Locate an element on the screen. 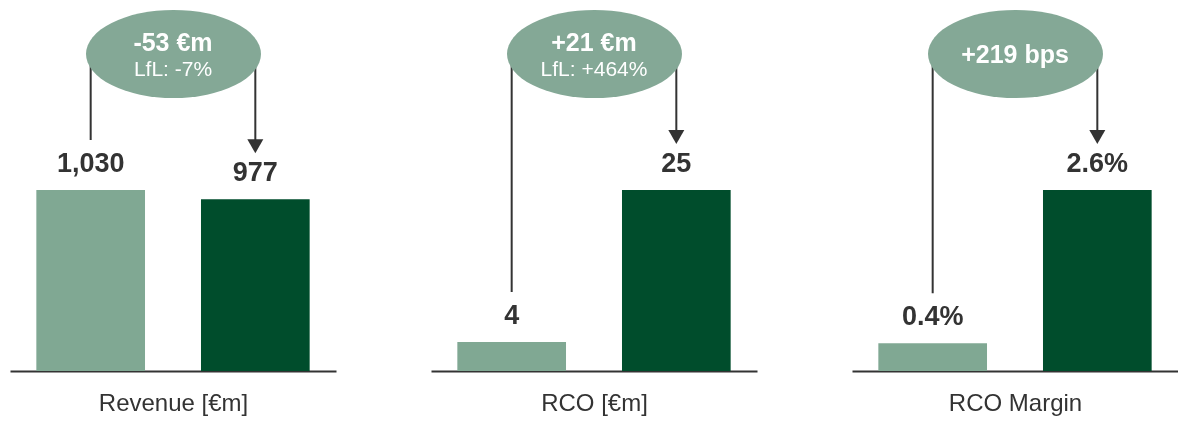 This screenshot has height=432, width=1178. data-label: 25 is located at coordinates (676, 163).